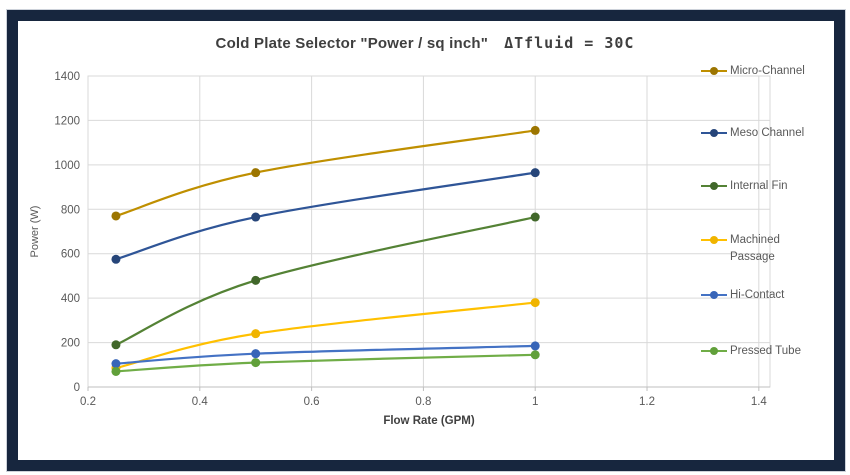 This screenshot has height=475, width=850. I want to click on y-tick-label-1000: 1000, so click(67, 166).